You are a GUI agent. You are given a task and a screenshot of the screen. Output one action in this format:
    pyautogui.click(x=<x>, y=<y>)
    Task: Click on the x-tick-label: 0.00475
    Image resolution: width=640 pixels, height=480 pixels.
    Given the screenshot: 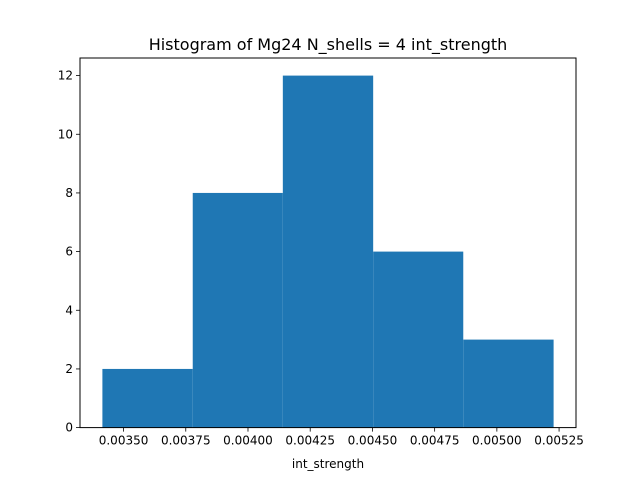 What is the action you would take?
    pyautogui.click(x=435, y=441)
    